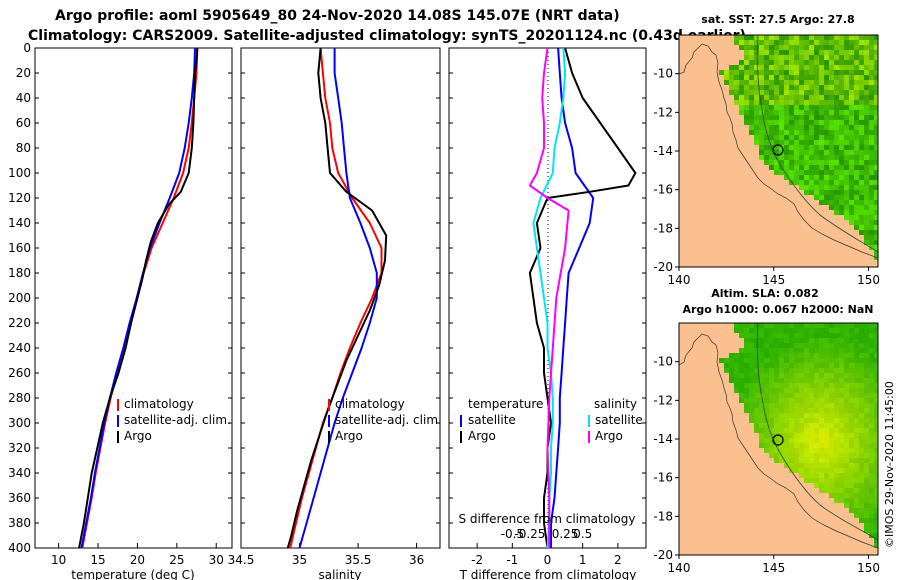  Describe the element at coordinates (159, 404) in the screenshot. I see `legend-label: climatology` at that location.